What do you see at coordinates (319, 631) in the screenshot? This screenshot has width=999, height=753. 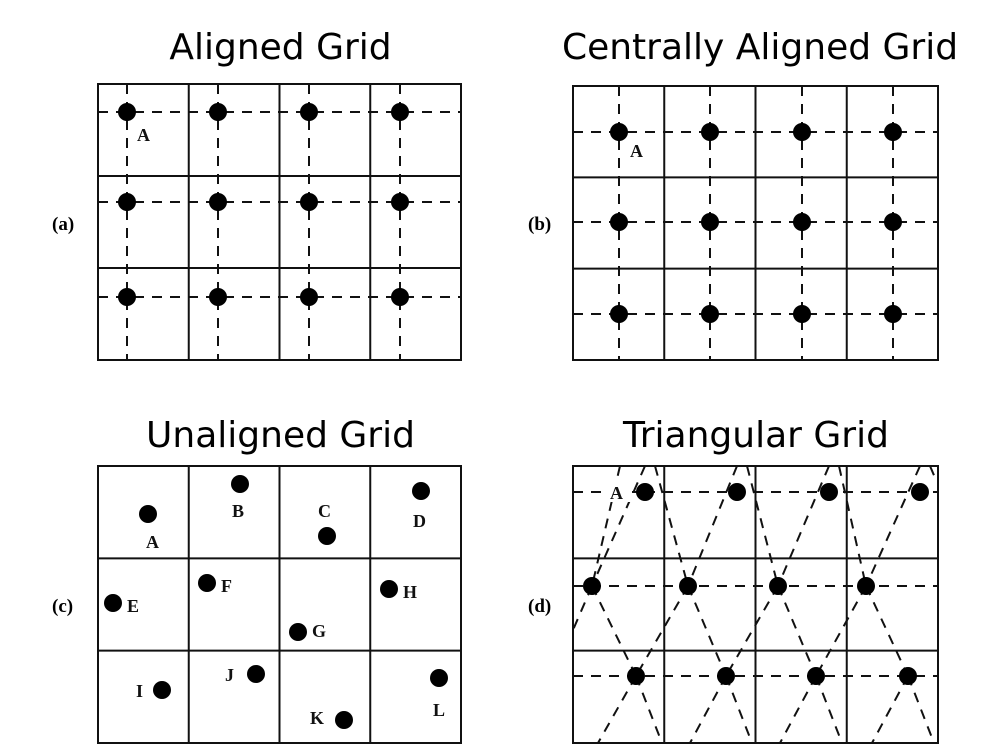 I see `point-label-c-g: G` at bounding box center [319, 631].